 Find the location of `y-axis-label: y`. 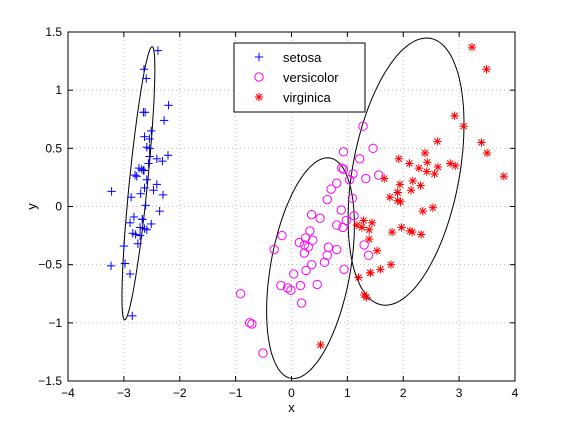

y-axis-label: y is located at coordinates (31, 206).